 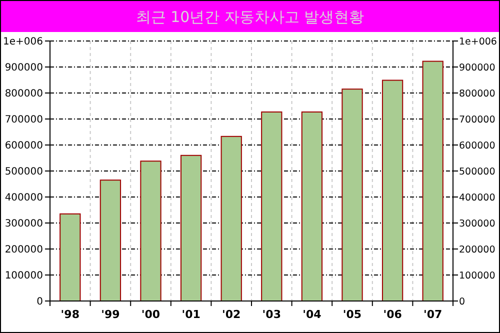 What do you see at coordinates (23, 42) in the screenshot?
I see `y-tick-label: 1e+006` at bounding box center [23, 42].